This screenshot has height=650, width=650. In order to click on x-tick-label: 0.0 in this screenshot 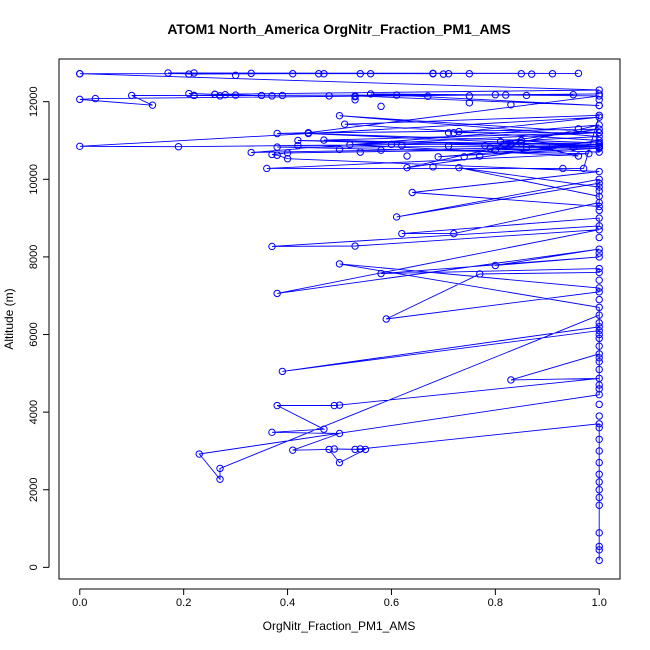, I will do `click(79, 603)`.